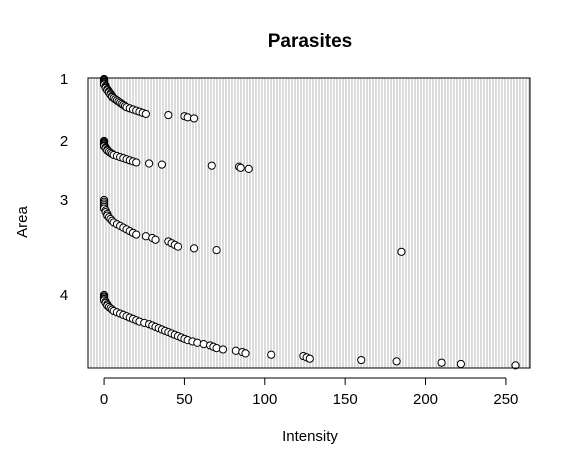 The width and height of the screenshot is (572, 466). Describe the element at coordinates (345, 399) in the screenshot. I see `x-tick-label: 150` at that location.